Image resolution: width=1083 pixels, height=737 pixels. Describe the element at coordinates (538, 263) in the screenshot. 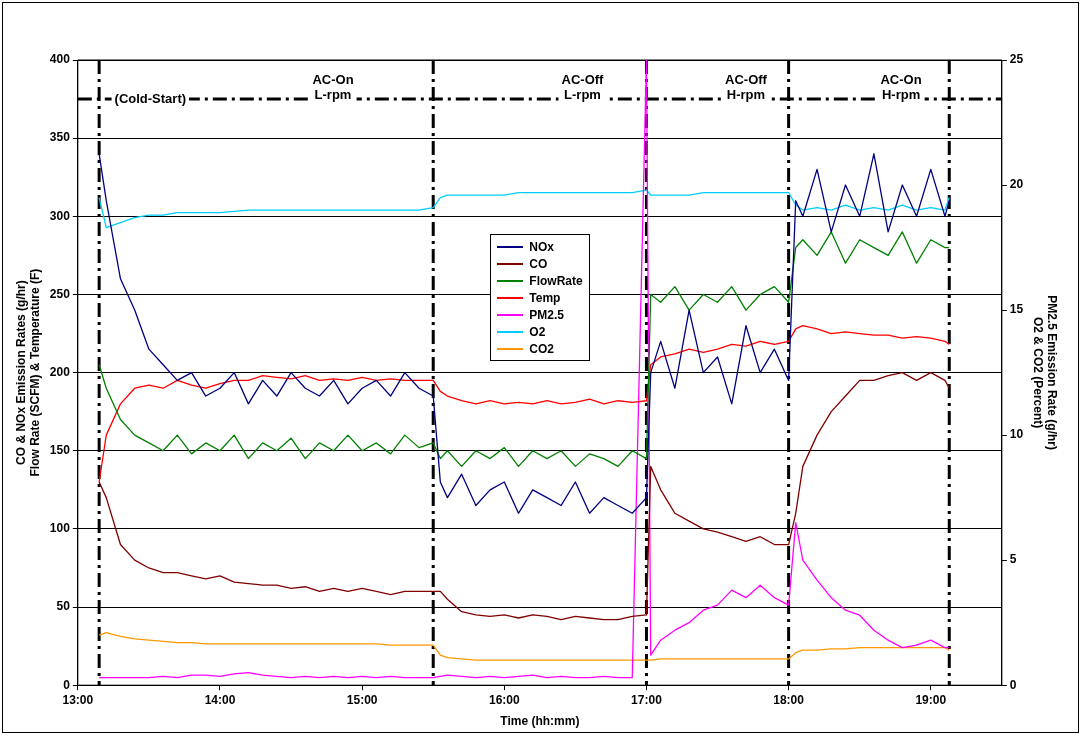

I see `legend-label: CO` at that location.